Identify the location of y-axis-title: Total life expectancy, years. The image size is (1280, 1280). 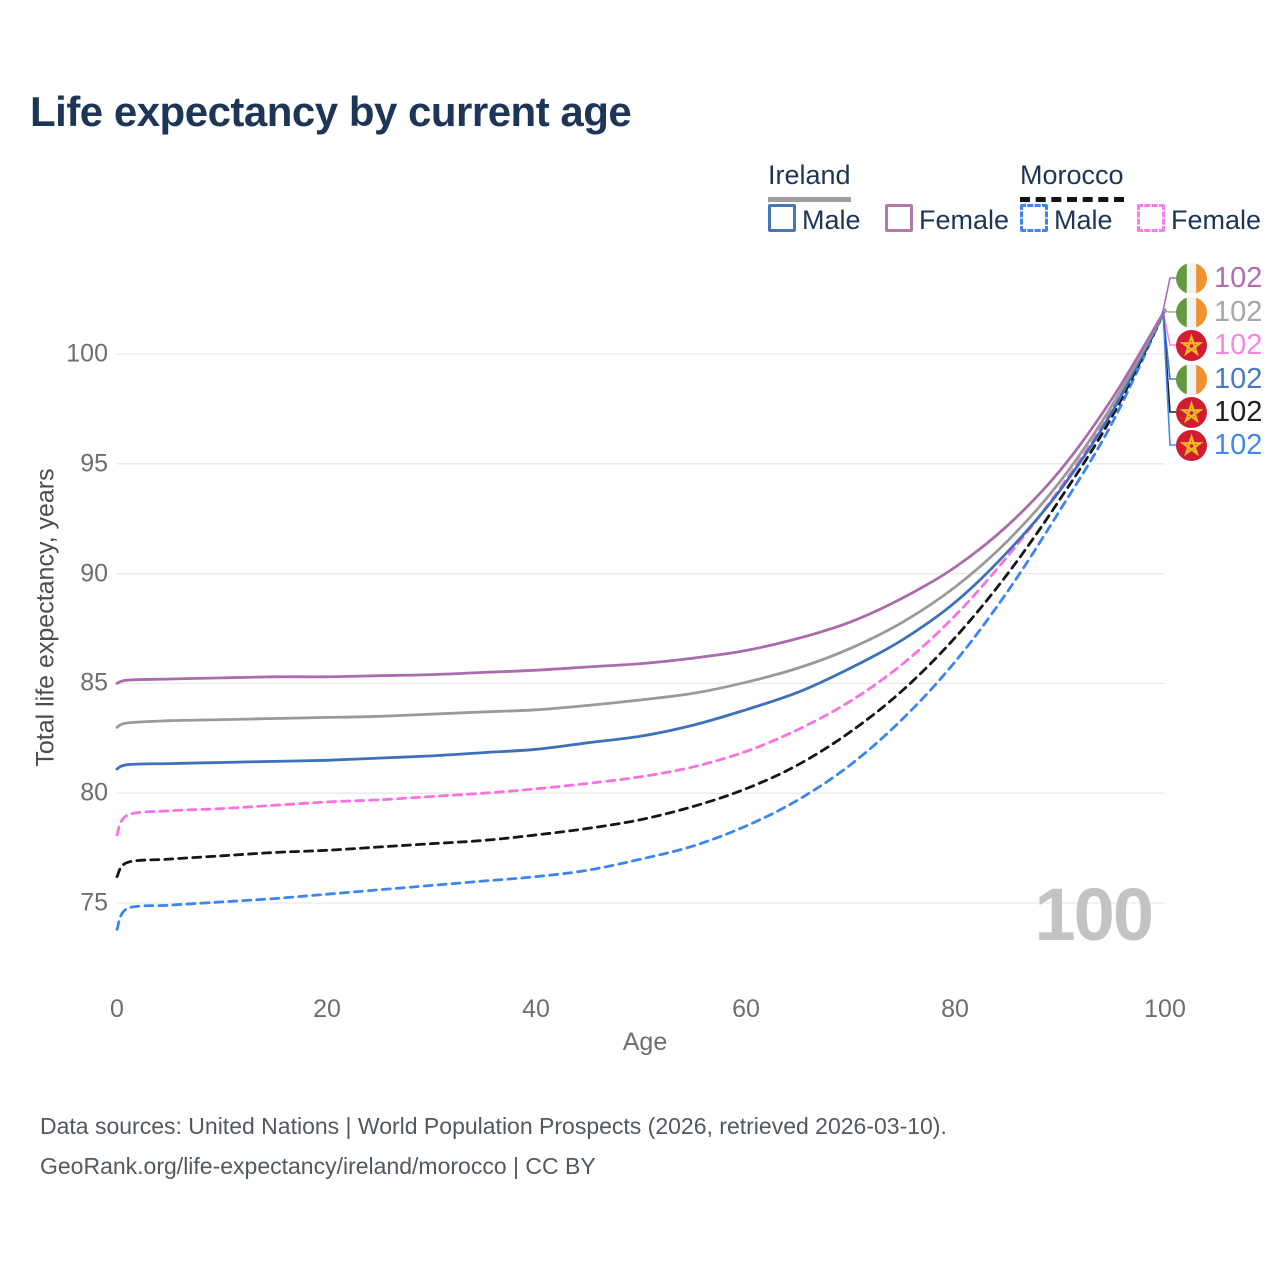
(45, 617).